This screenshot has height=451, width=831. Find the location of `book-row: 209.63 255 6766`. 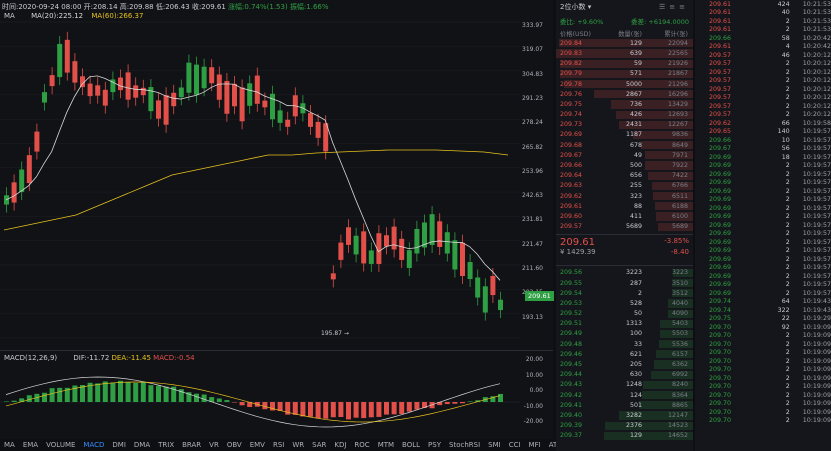

book-row: 209.63 255 6766 is located at coordinates (624, 186).